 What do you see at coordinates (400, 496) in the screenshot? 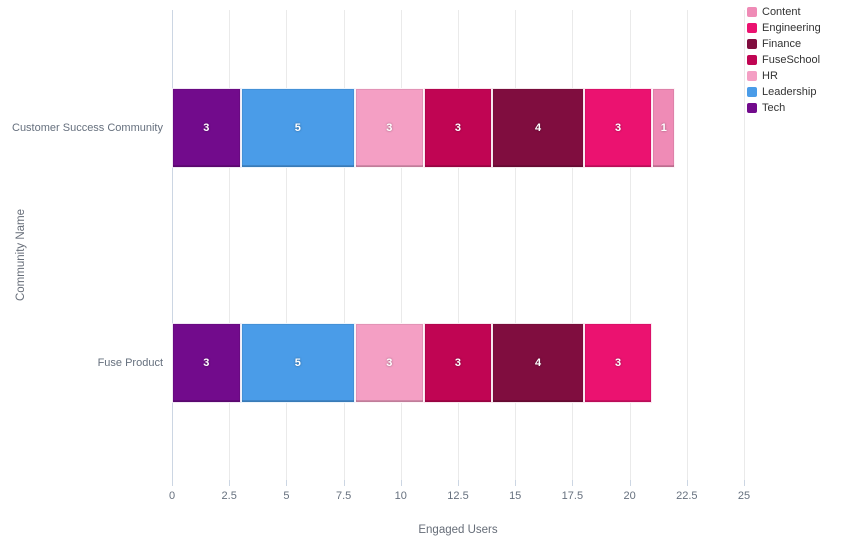
I see `x-tick-label: 10` at bounding box center [400, 496].